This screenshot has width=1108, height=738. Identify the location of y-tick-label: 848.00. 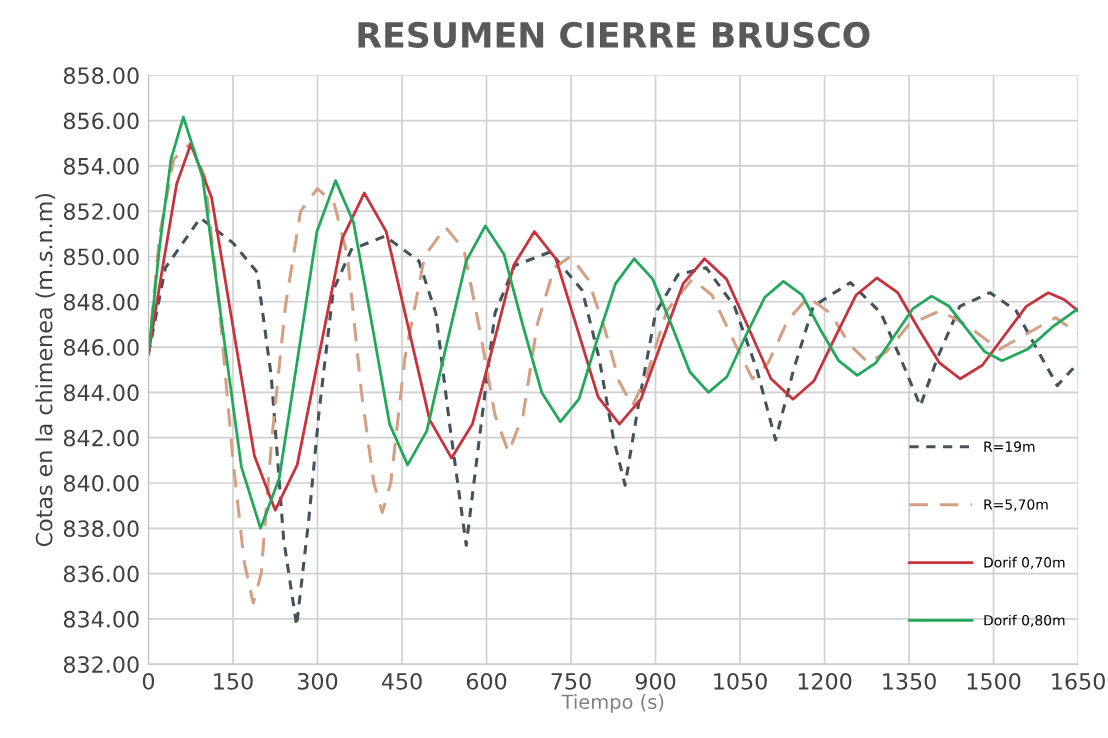
(101, 302).